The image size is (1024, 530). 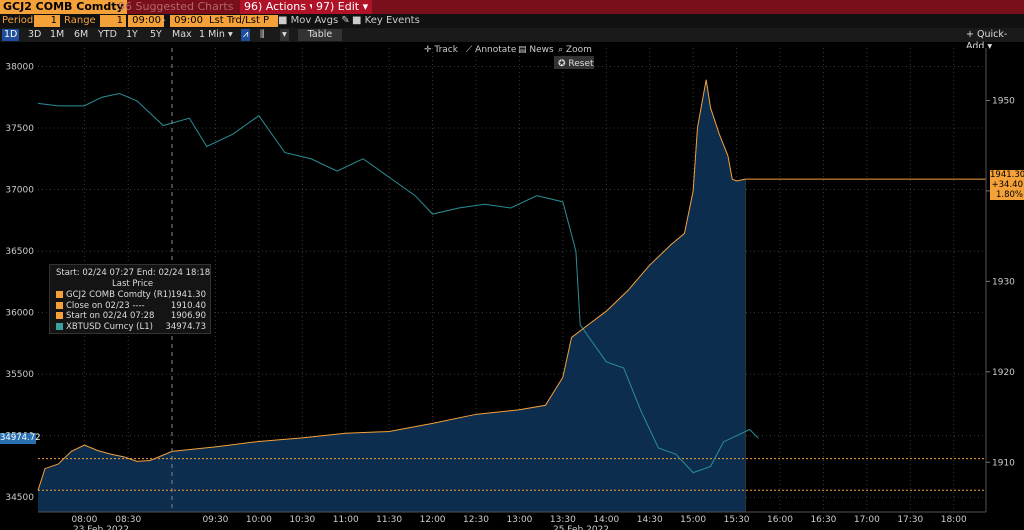 What do you see at coordinates (109, 326) in the screenshot?
I see `legend-label: XBTUSD Curncy (L1)` at bounding box center [109, 326].